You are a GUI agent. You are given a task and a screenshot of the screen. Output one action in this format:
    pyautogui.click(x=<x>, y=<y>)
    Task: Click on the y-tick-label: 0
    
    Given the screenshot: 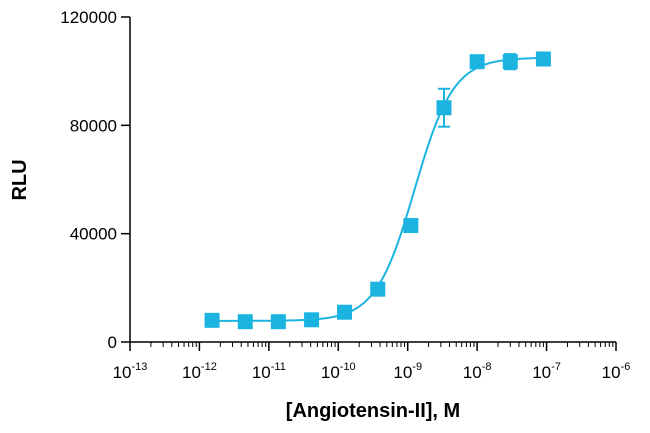 What is the action you would take?
    pyautogui.click(x=112, y=342)
    